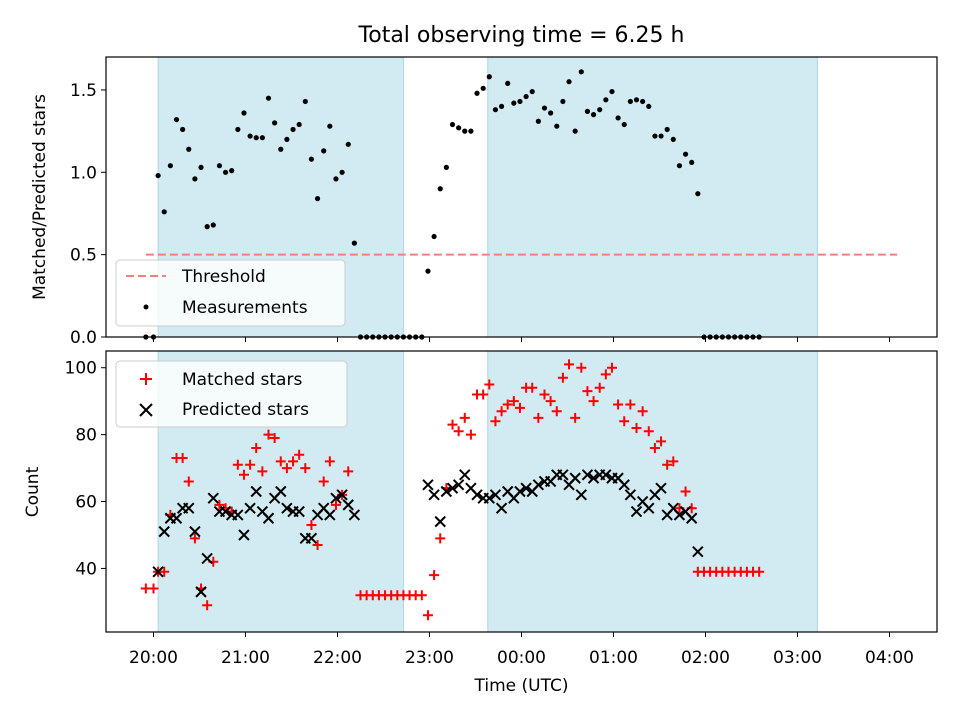 Image resolution: width=960 pixels, height=724 pixels. Describe the element at coordinates (613, 658) in the screenshot. I see `x-tick-label: 01:00` at that location.